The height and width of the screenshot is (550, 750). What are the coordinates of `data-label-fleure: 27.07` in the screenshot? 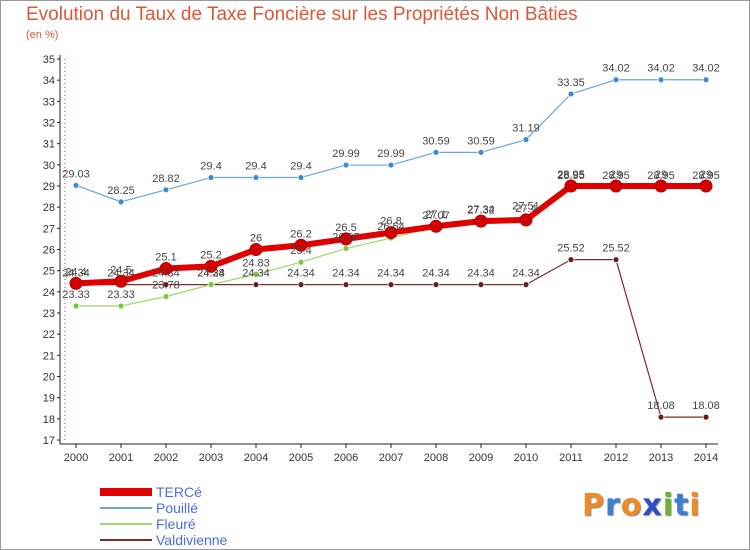 It's located at (436, 216).